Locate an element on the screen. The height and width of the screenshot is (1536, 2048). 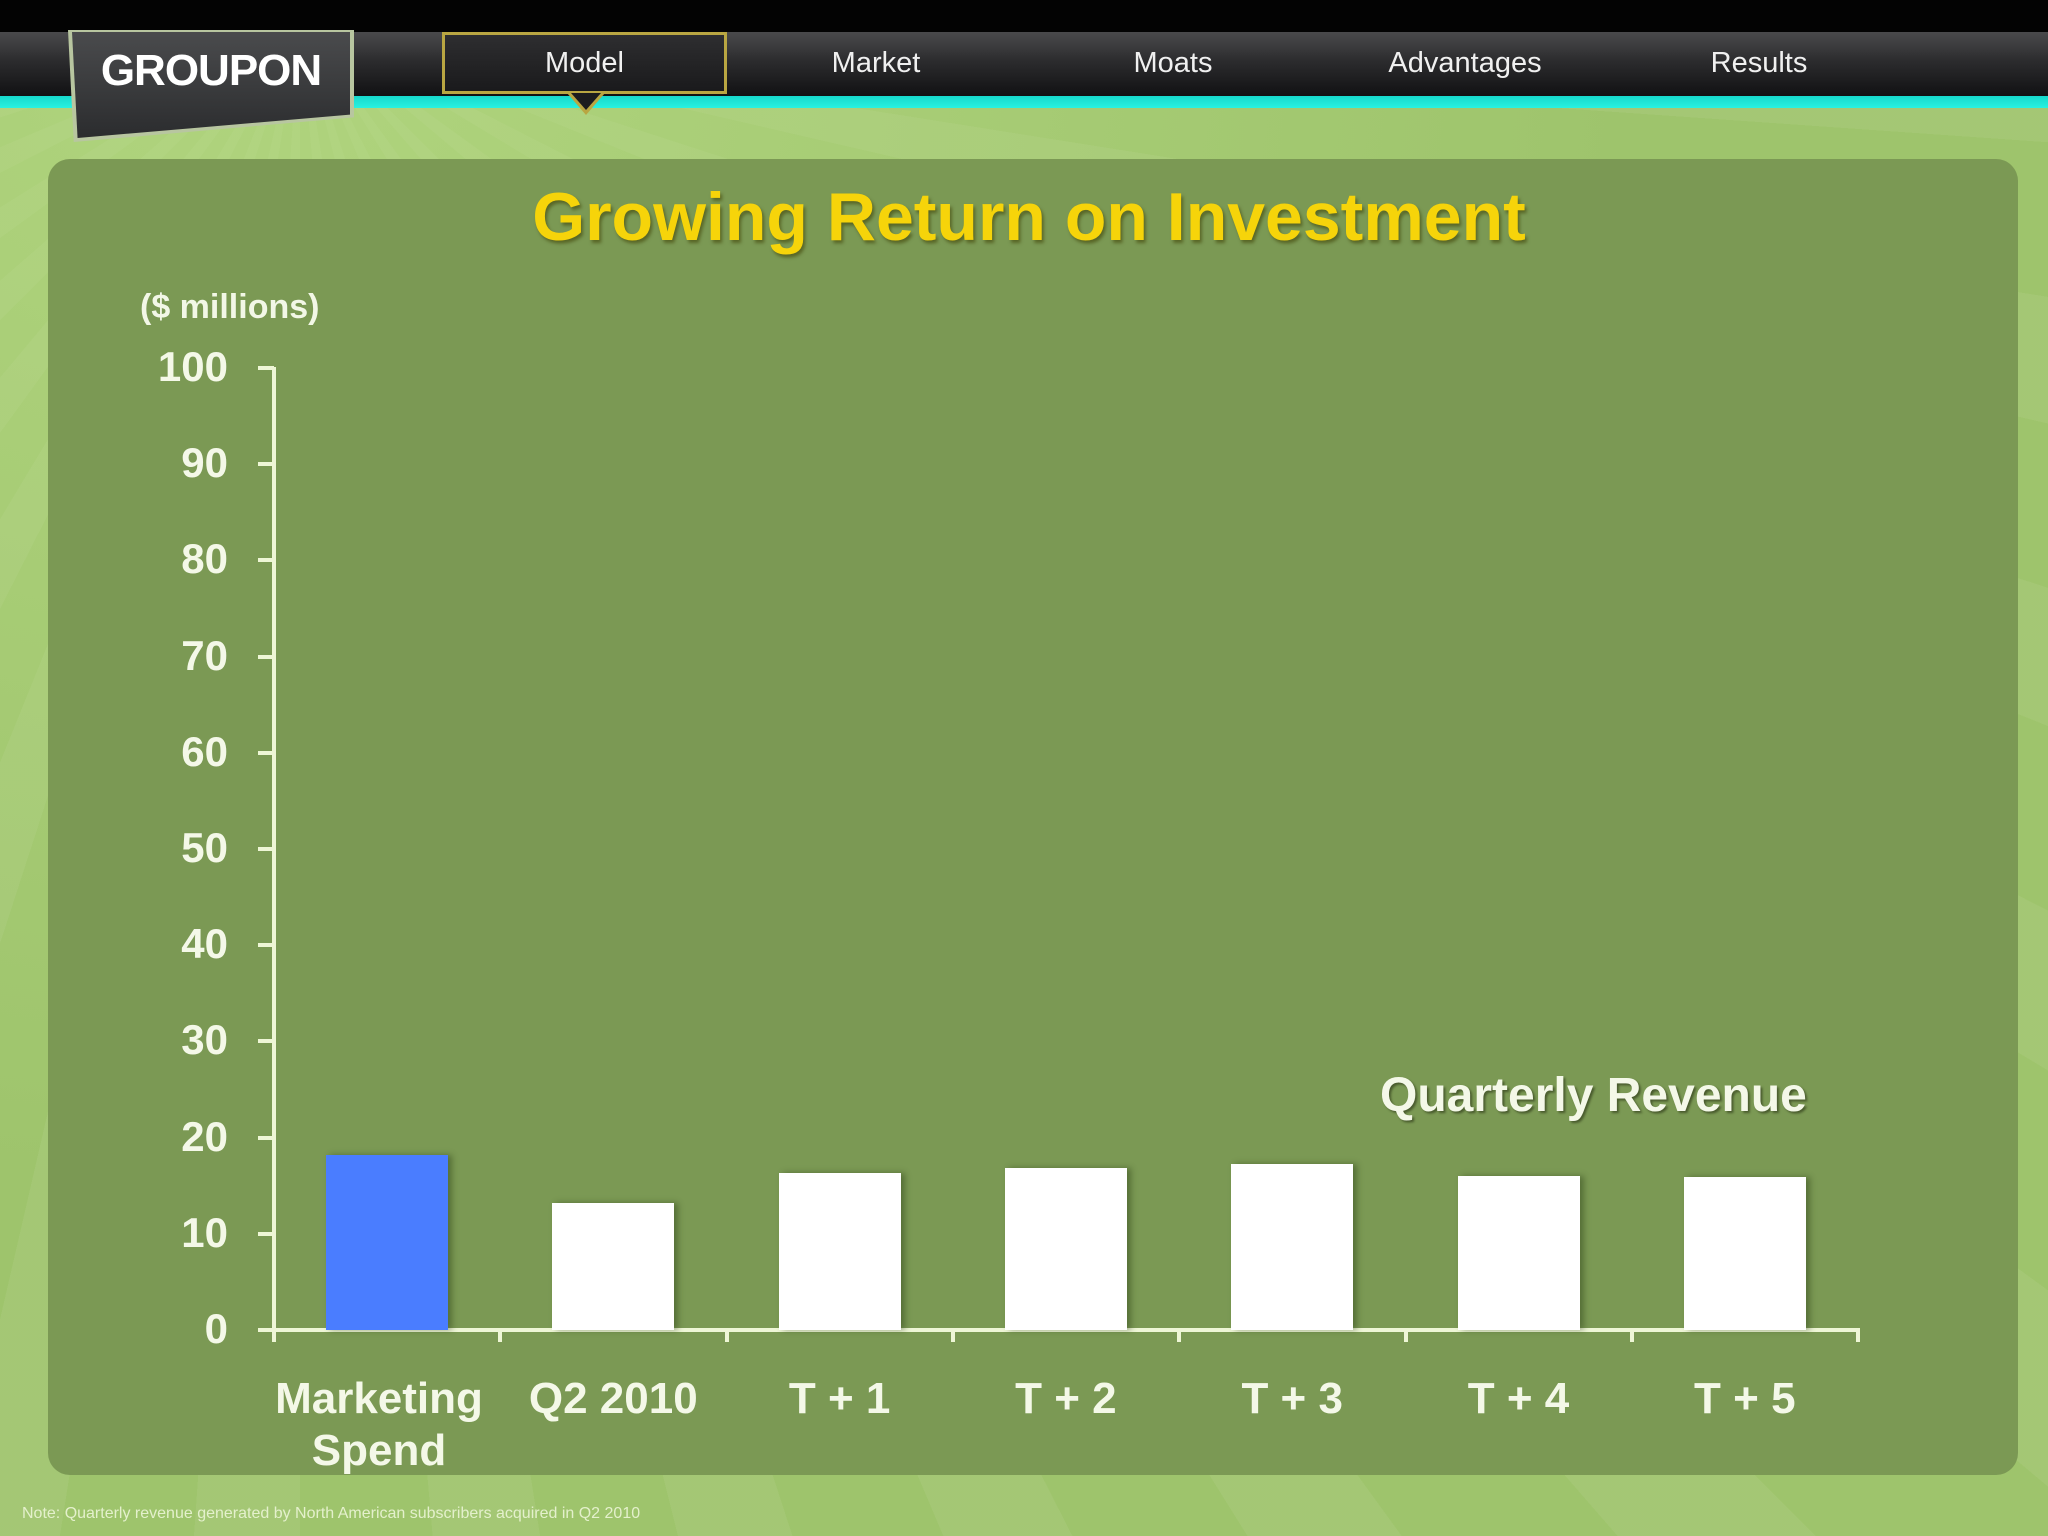
y-tick-label: 20 is located at coordinates (204, 1136).